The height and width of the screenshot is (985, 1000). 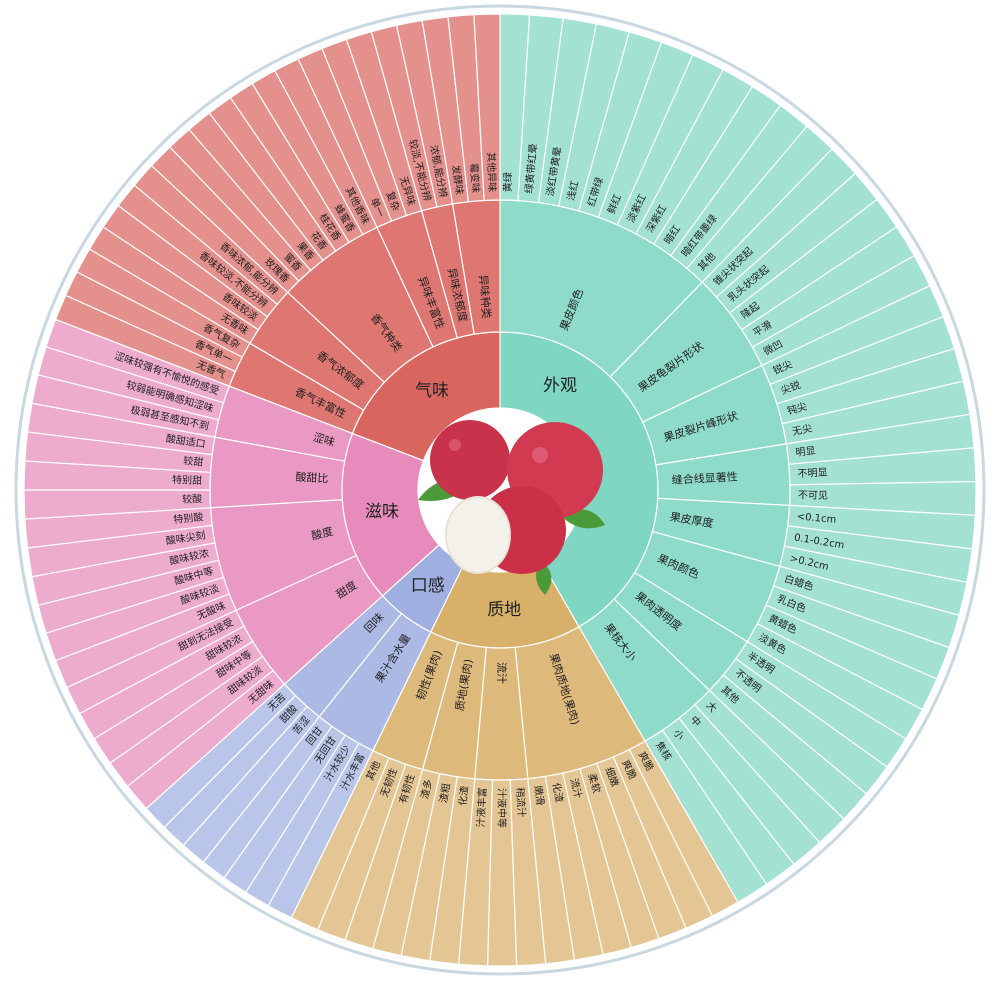 I want to click on item-label: 无尖, so click(x=802, y=429).